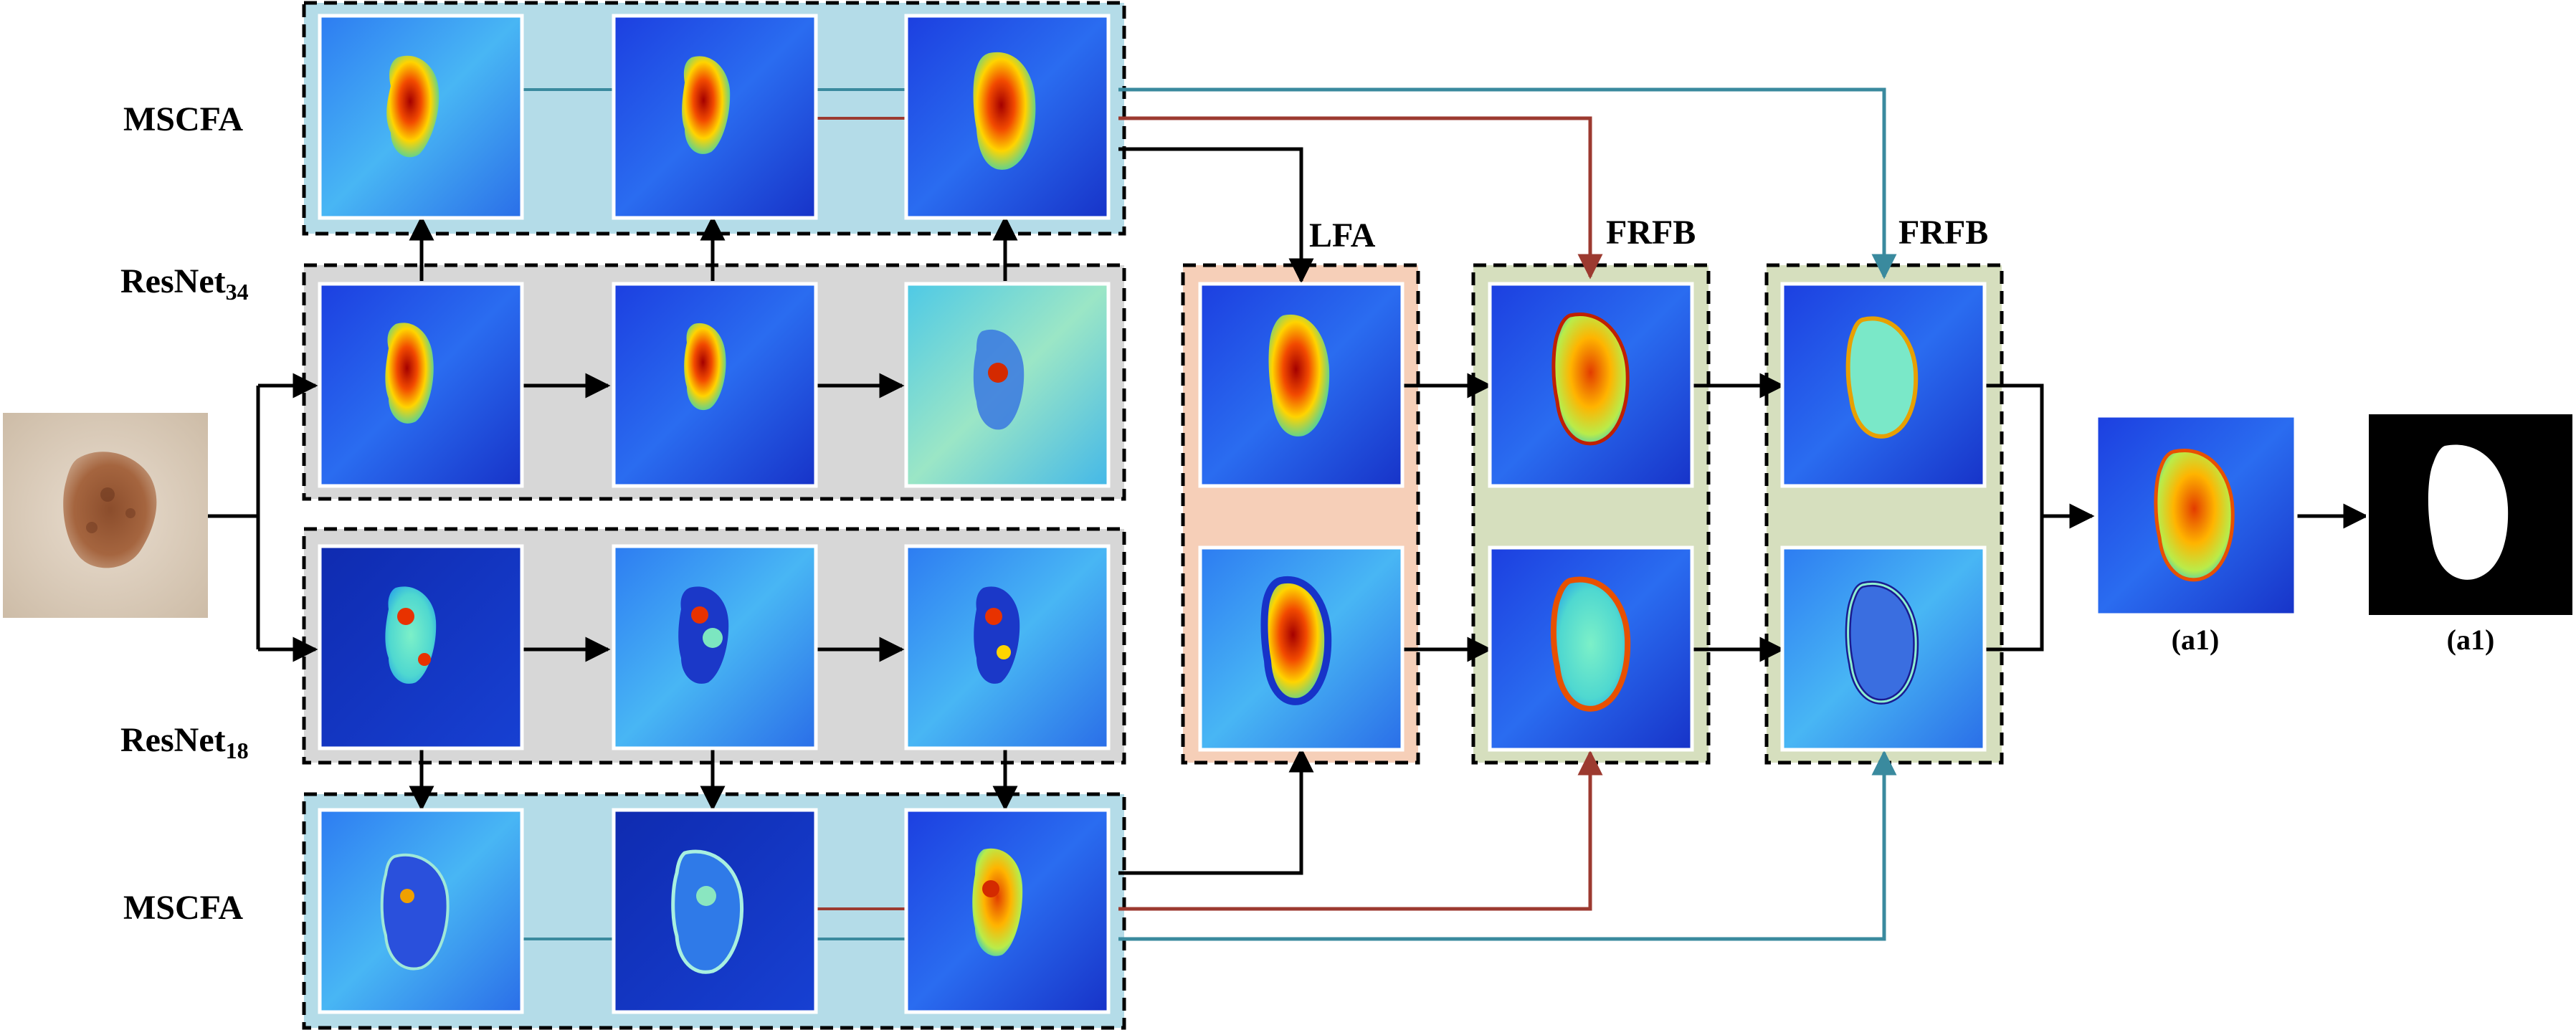 Image resolution: width=2576 pixels, height=1030 pixels. Describe the element at coordinates (1343, 235) in the screenshot. I see `lfa-label: LFA` at that location.